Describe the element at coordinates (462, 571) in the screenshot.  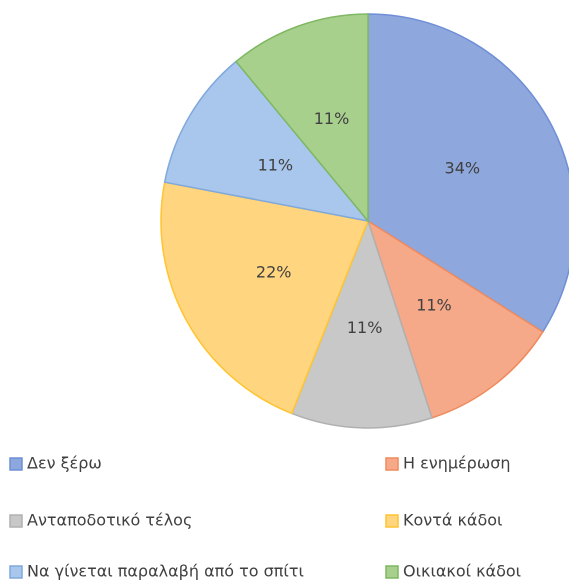
I see `legend-label: Οικιακοί κάδοι` at that location.